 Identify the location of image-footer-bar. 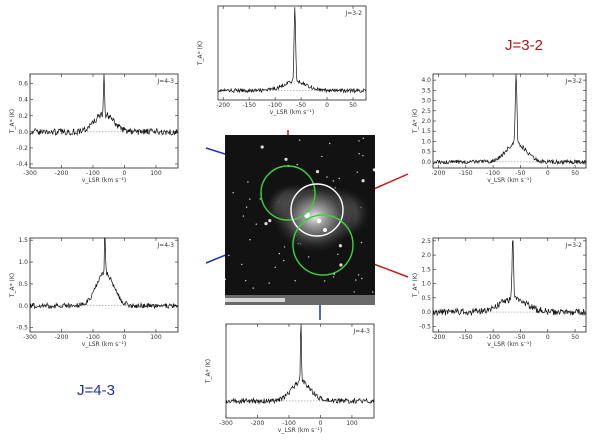
(255, 300).